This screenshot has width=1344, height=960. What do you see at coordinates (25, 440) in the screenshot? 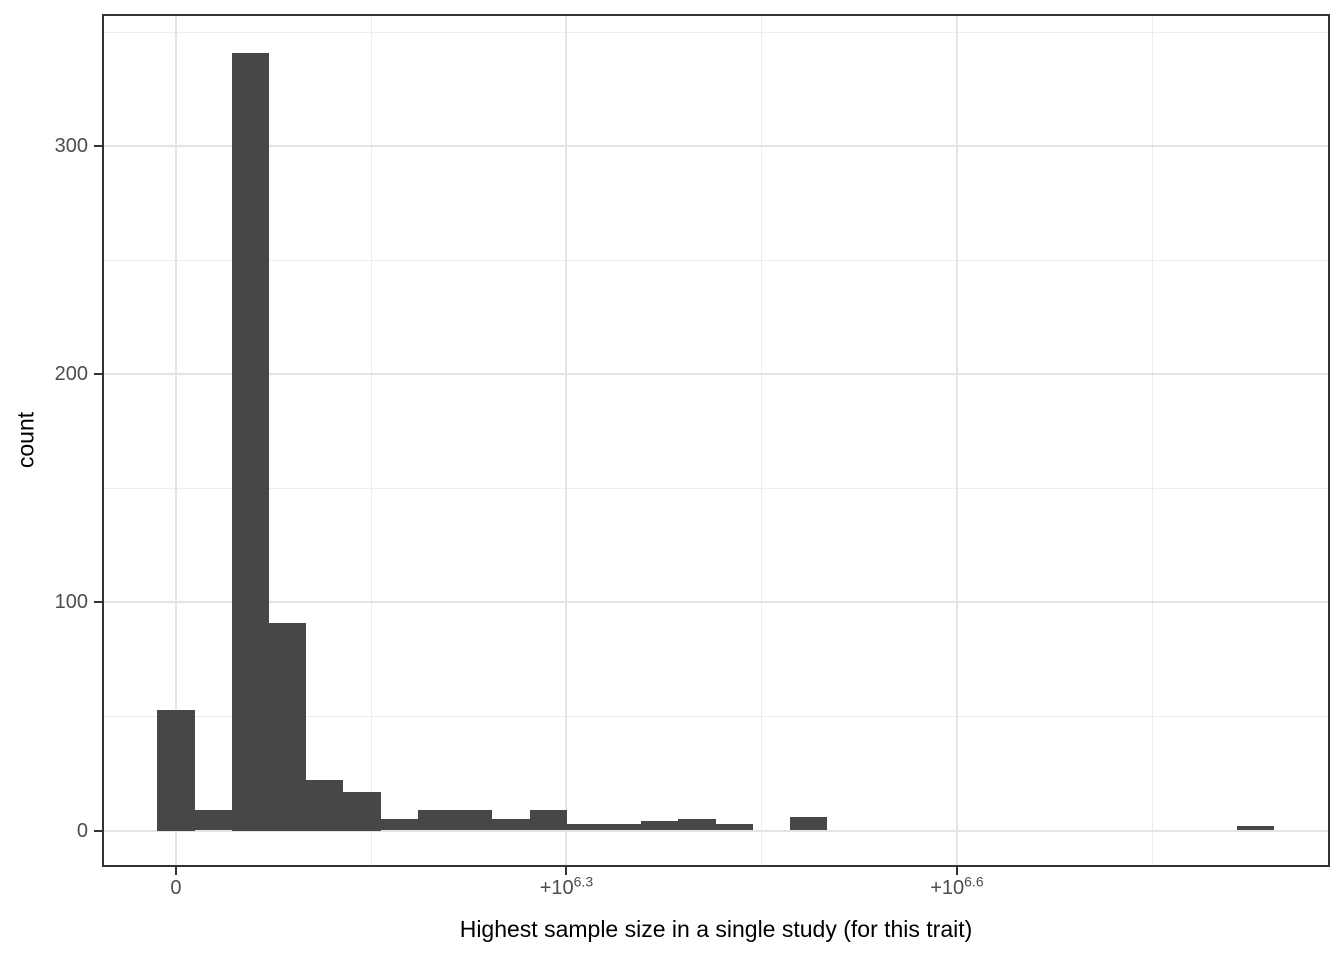
I see `y-axis-title: count` at bounding box center [25, 440].